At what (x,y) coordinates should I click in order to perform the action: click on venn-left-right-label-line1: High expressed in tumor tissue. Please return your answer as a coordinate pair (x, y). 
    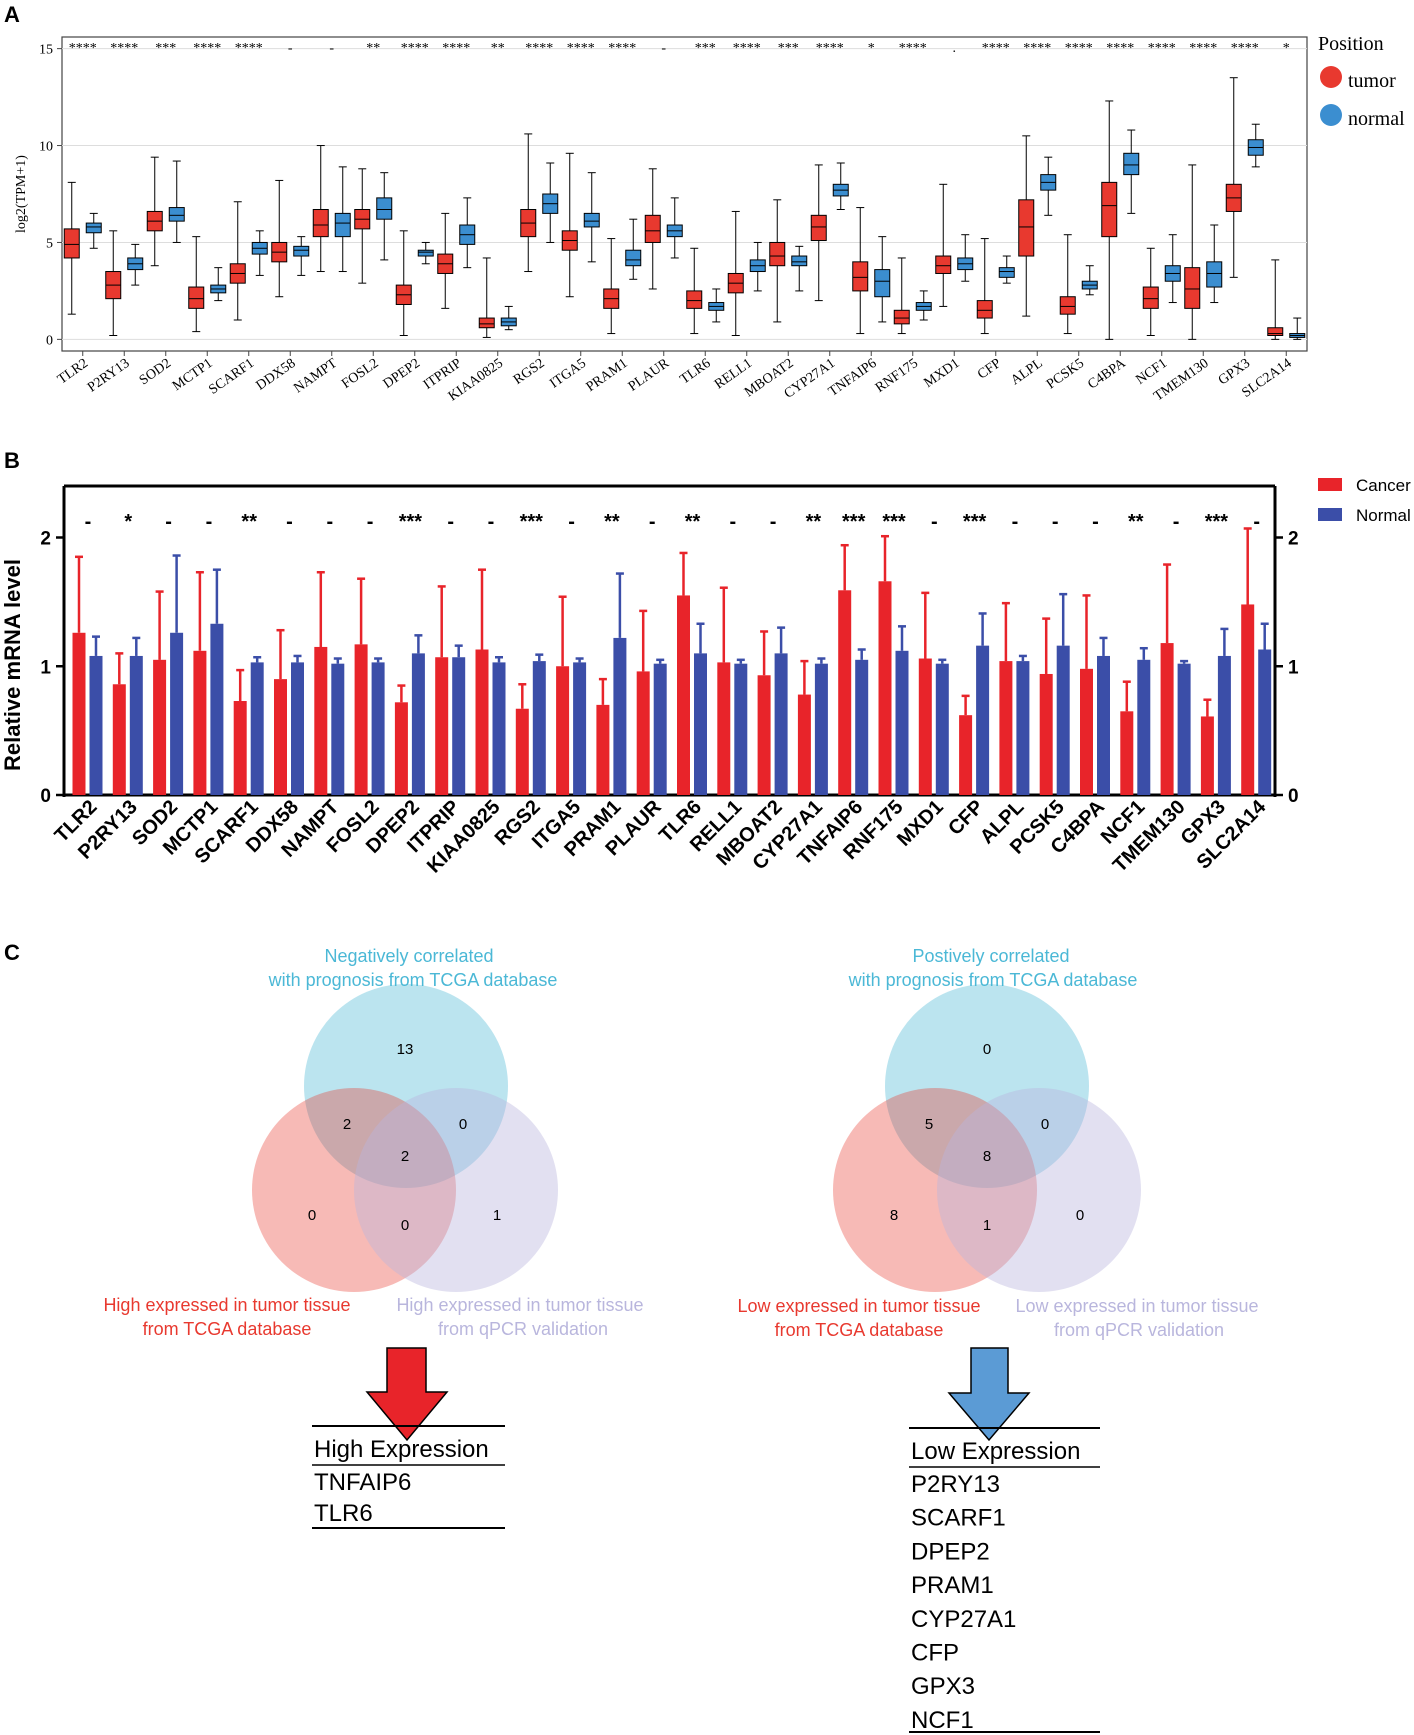
    Looking at the image, I should click on (519, 1305).